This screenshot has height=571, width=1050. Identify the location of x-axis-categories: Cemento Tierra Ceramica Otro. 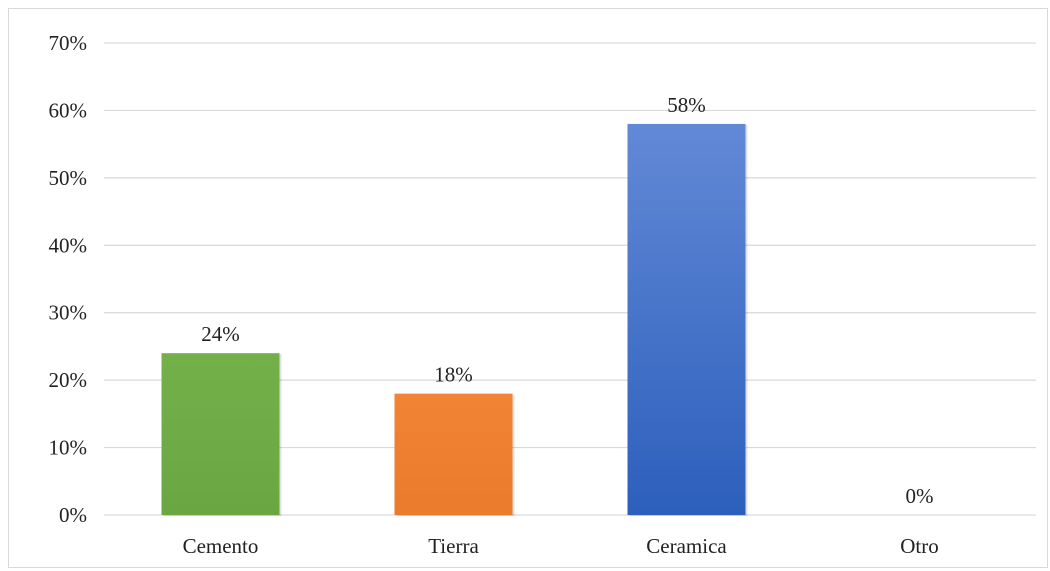
(561, 546).